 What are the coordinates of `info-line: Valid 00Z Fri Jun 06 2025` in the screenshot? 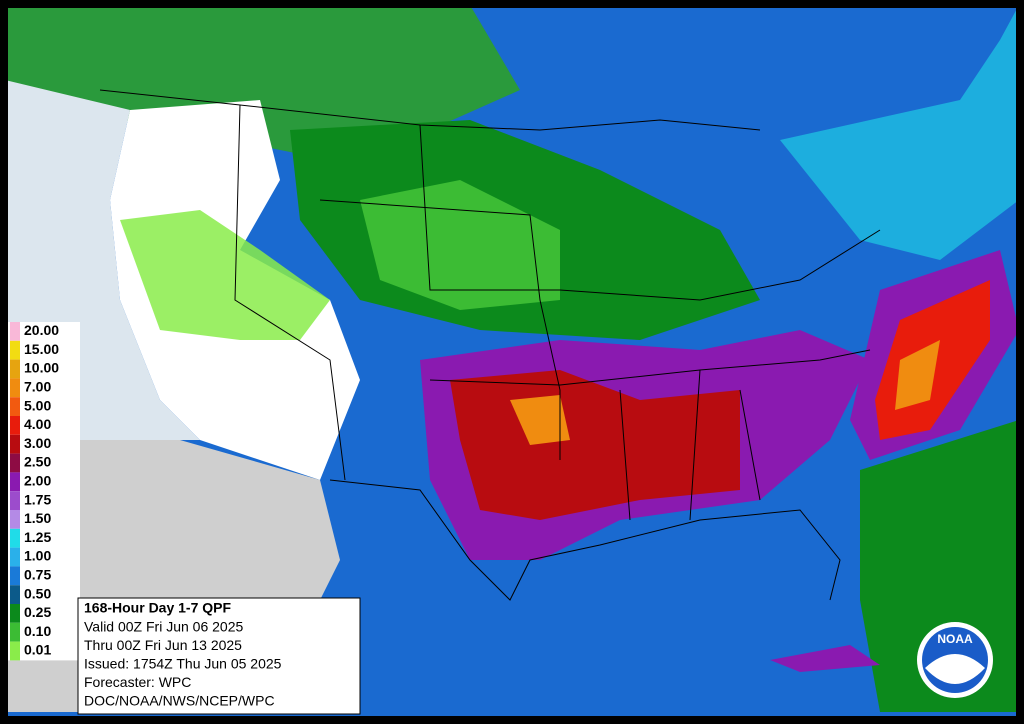 It's located at (163, 627).